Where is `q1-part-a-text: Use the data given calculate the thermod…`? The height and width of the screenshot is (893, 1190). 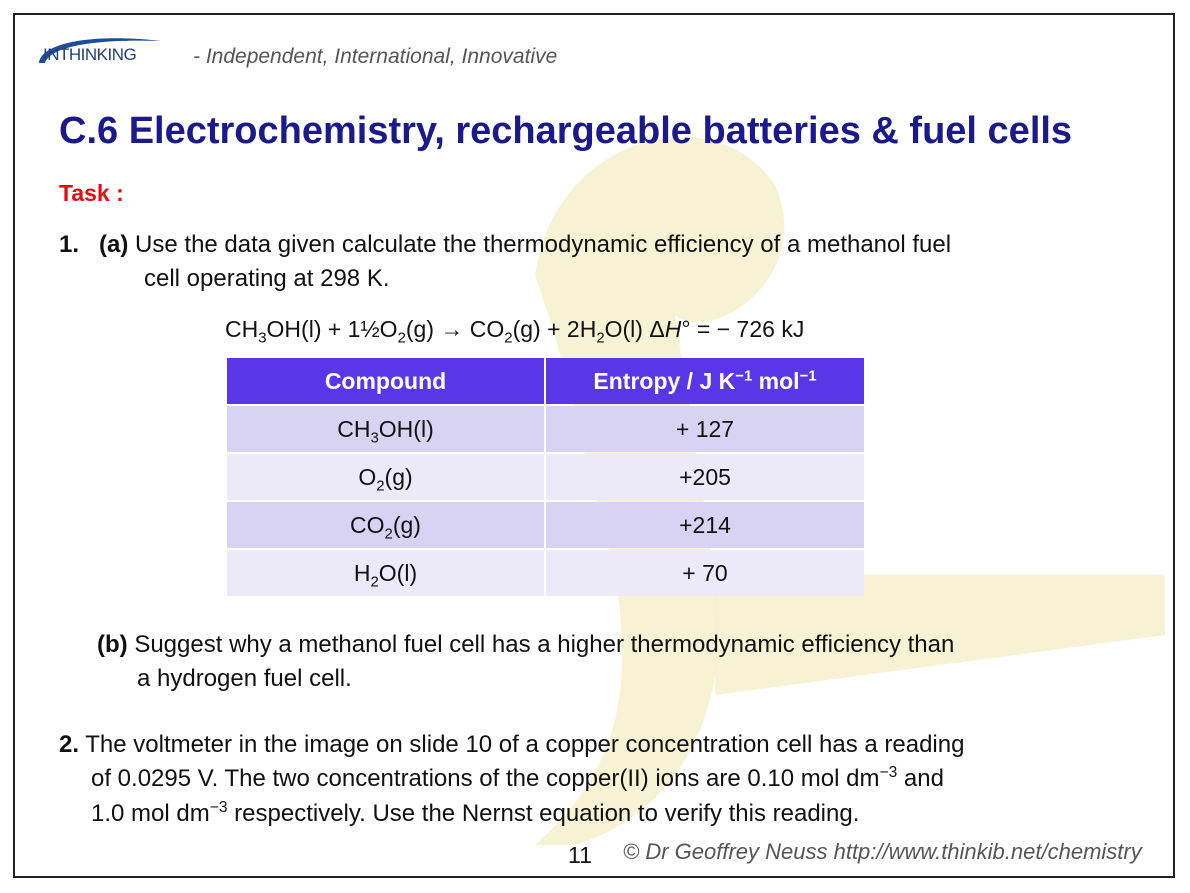 q1-part-a-text: Use the data given calculate the thermod… is located at coordinates (543, 244).